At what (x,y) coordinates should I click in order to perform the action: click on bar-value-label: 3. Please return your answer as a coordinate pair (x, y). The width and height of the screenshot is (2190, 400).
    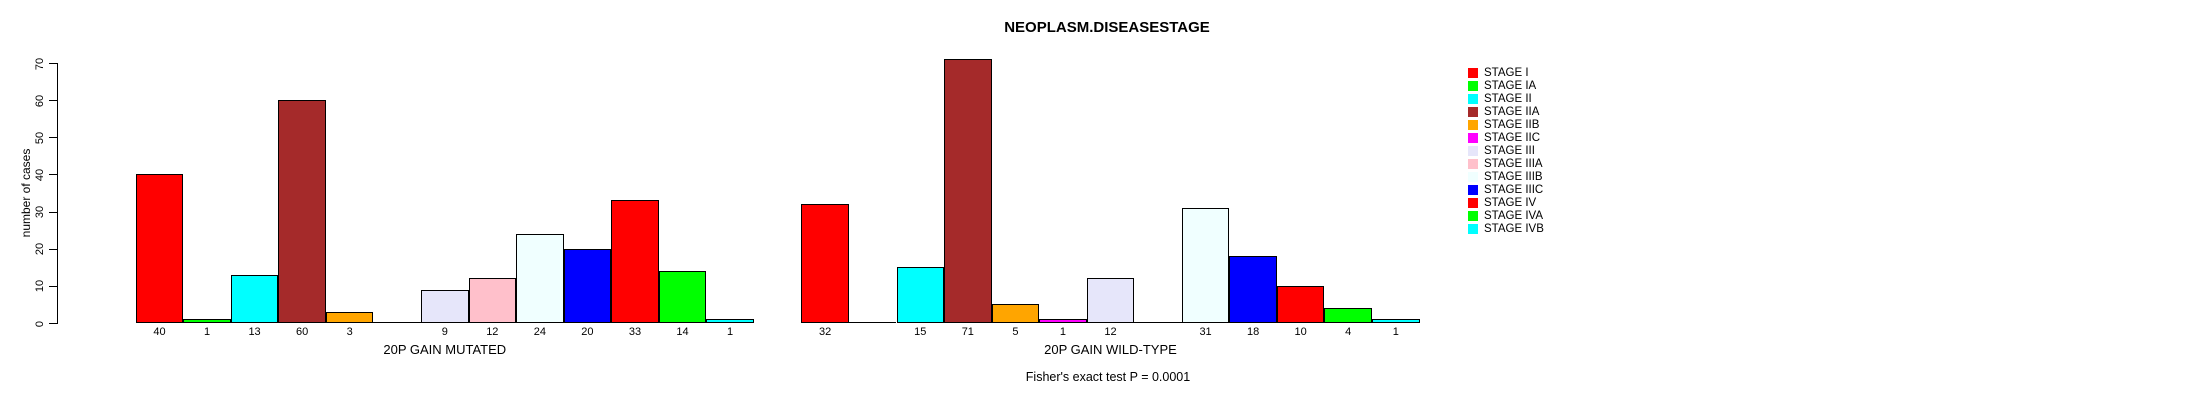
    Looking at the image, I should click on (349, 331).